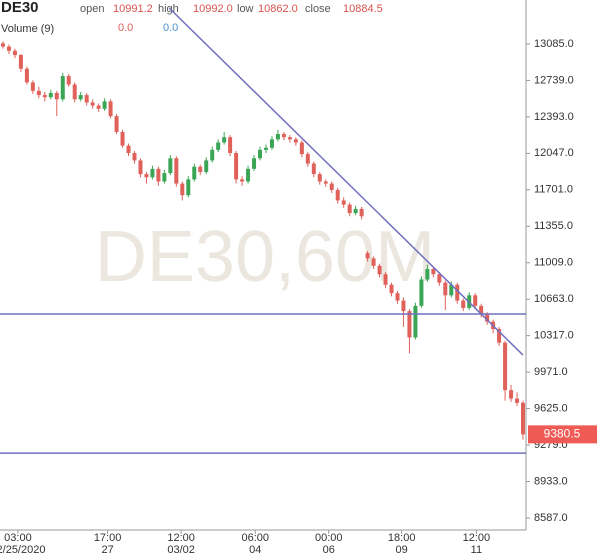 The width and height of the screenshot is (599, 558). What do you see at coordinates (554, 44) in the screenshot?
I see `y-tick-label: 13085.0` at bounding box center [554, 44].